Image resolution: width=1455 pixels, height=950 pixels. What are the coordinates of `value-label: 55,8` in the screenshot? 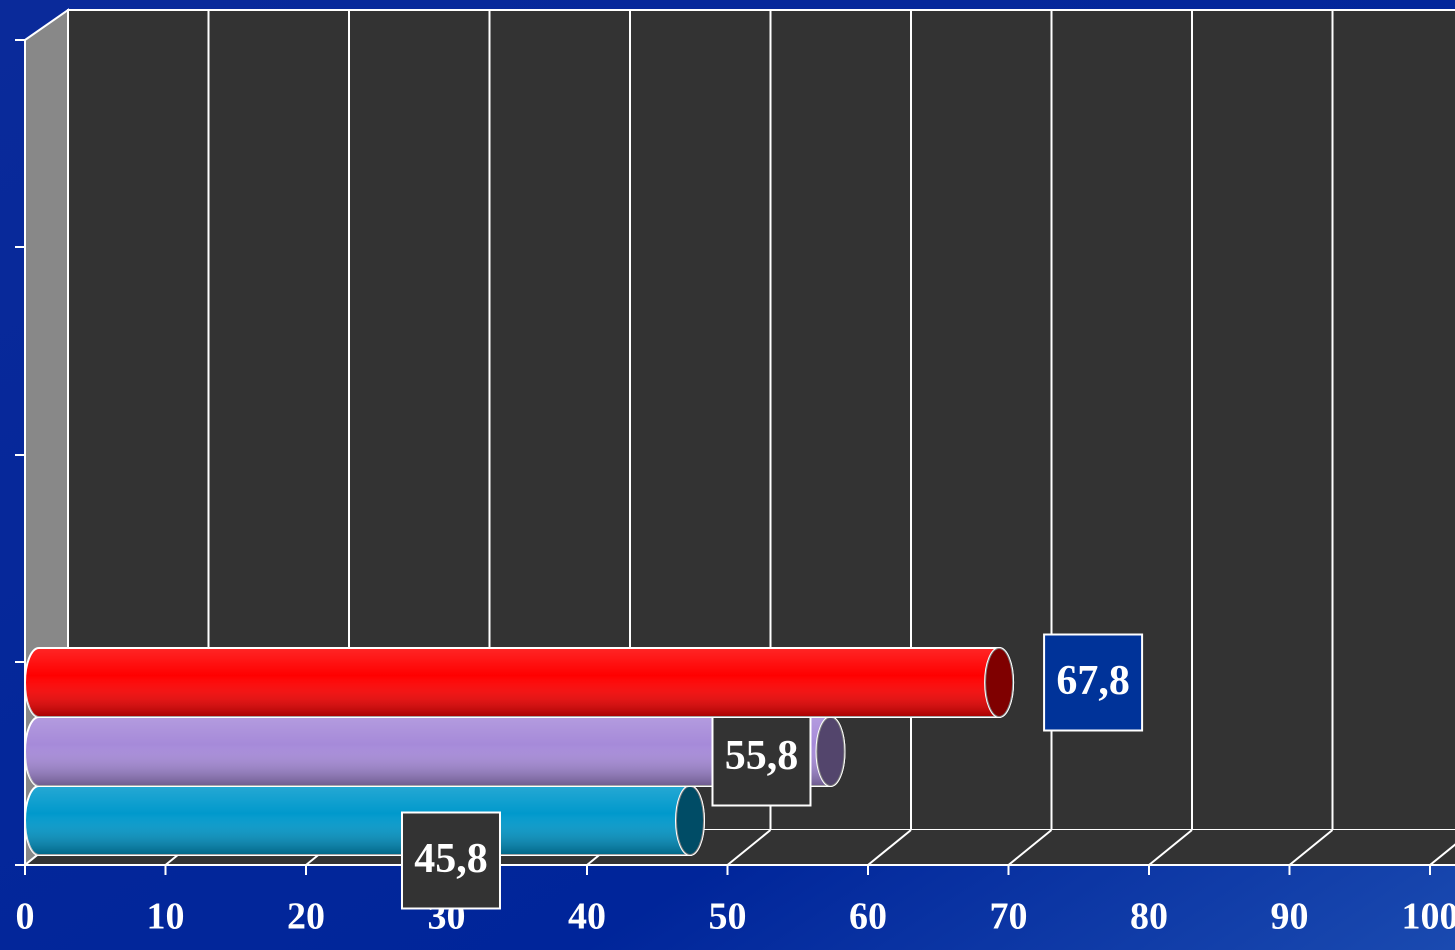 It's located at (762, 756).